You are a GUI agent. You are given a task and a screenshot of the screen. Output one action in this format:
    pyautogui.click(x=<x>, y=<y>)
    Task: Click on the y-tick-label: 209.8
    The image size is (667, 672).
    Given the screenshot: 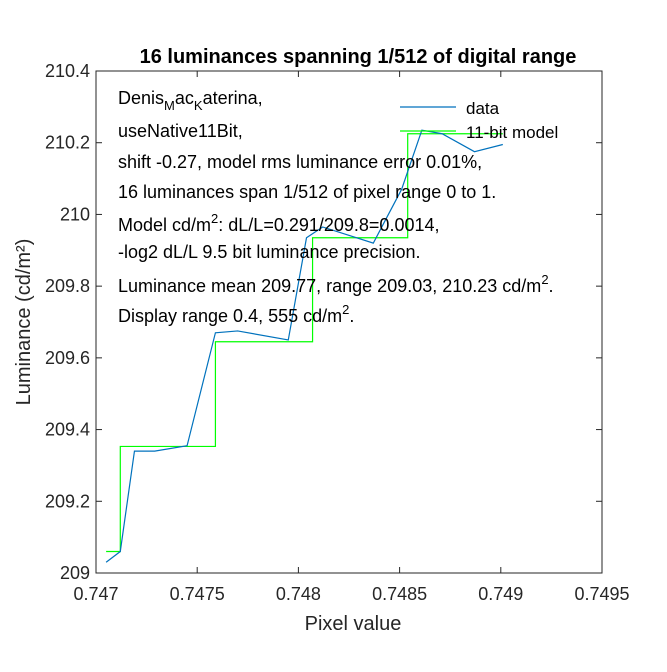 What is the action you would take?
    pyautogui.click(x=67, y=286)
    